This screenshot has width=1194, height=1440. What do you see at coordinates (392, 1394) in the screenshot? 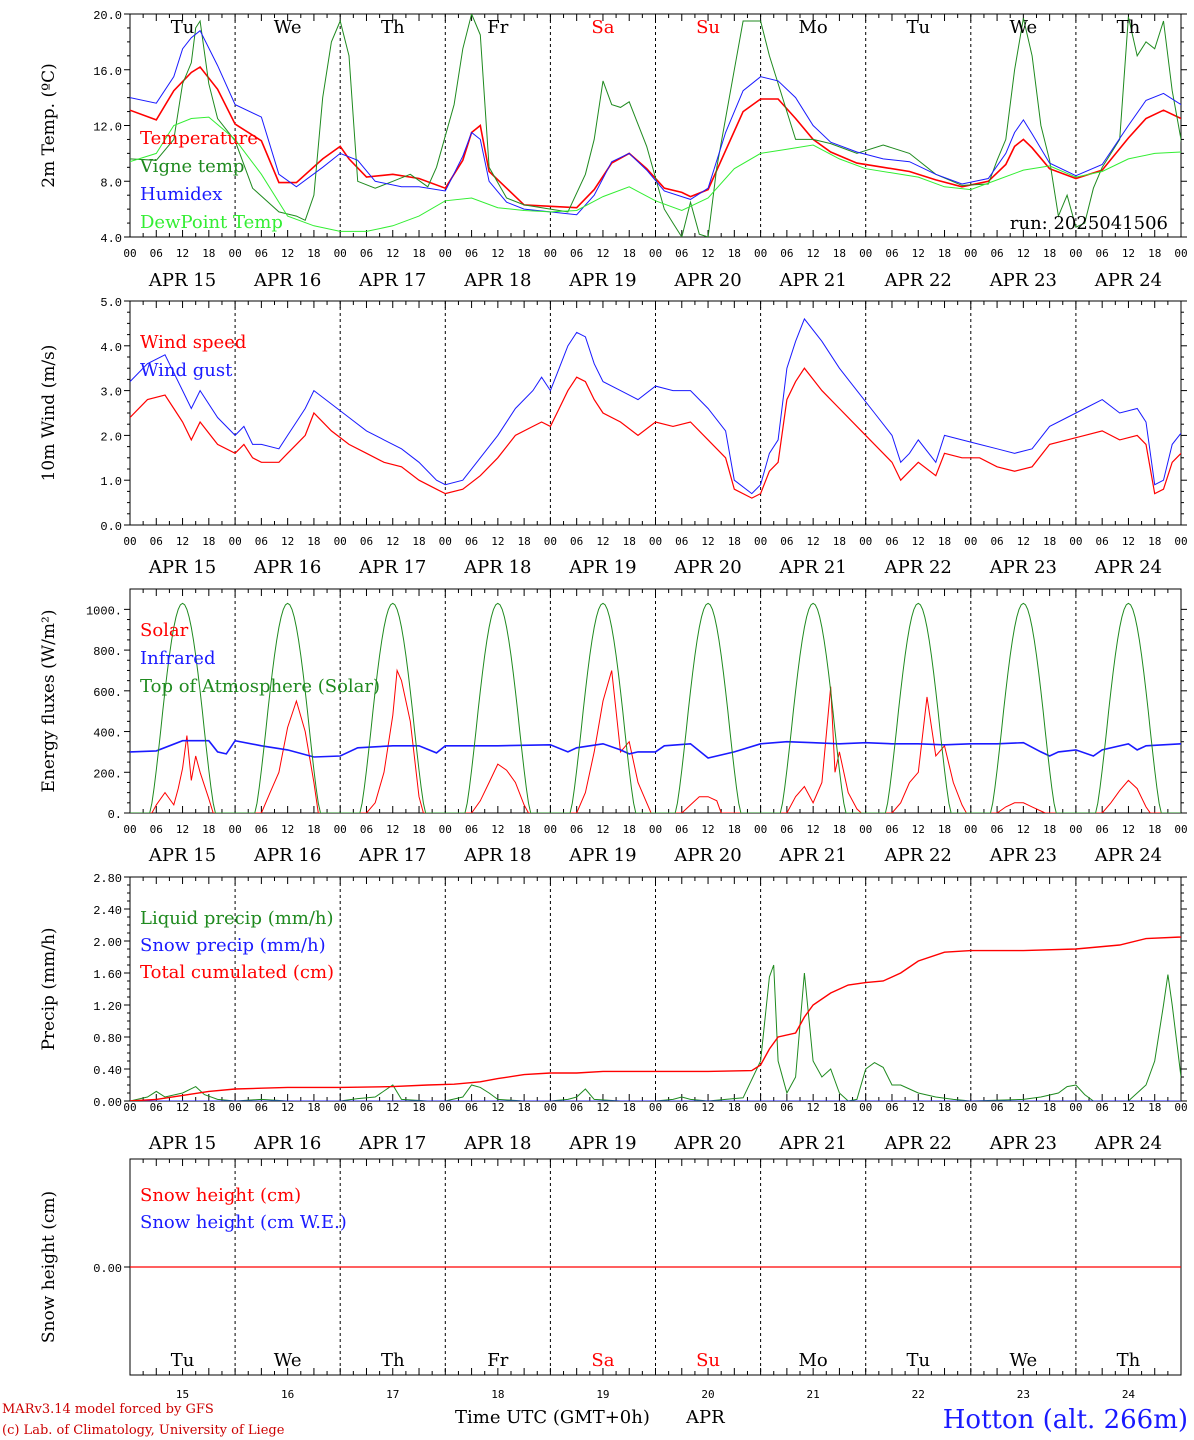
I see `day-number-label: 17` at bounding box center [392, 1394].